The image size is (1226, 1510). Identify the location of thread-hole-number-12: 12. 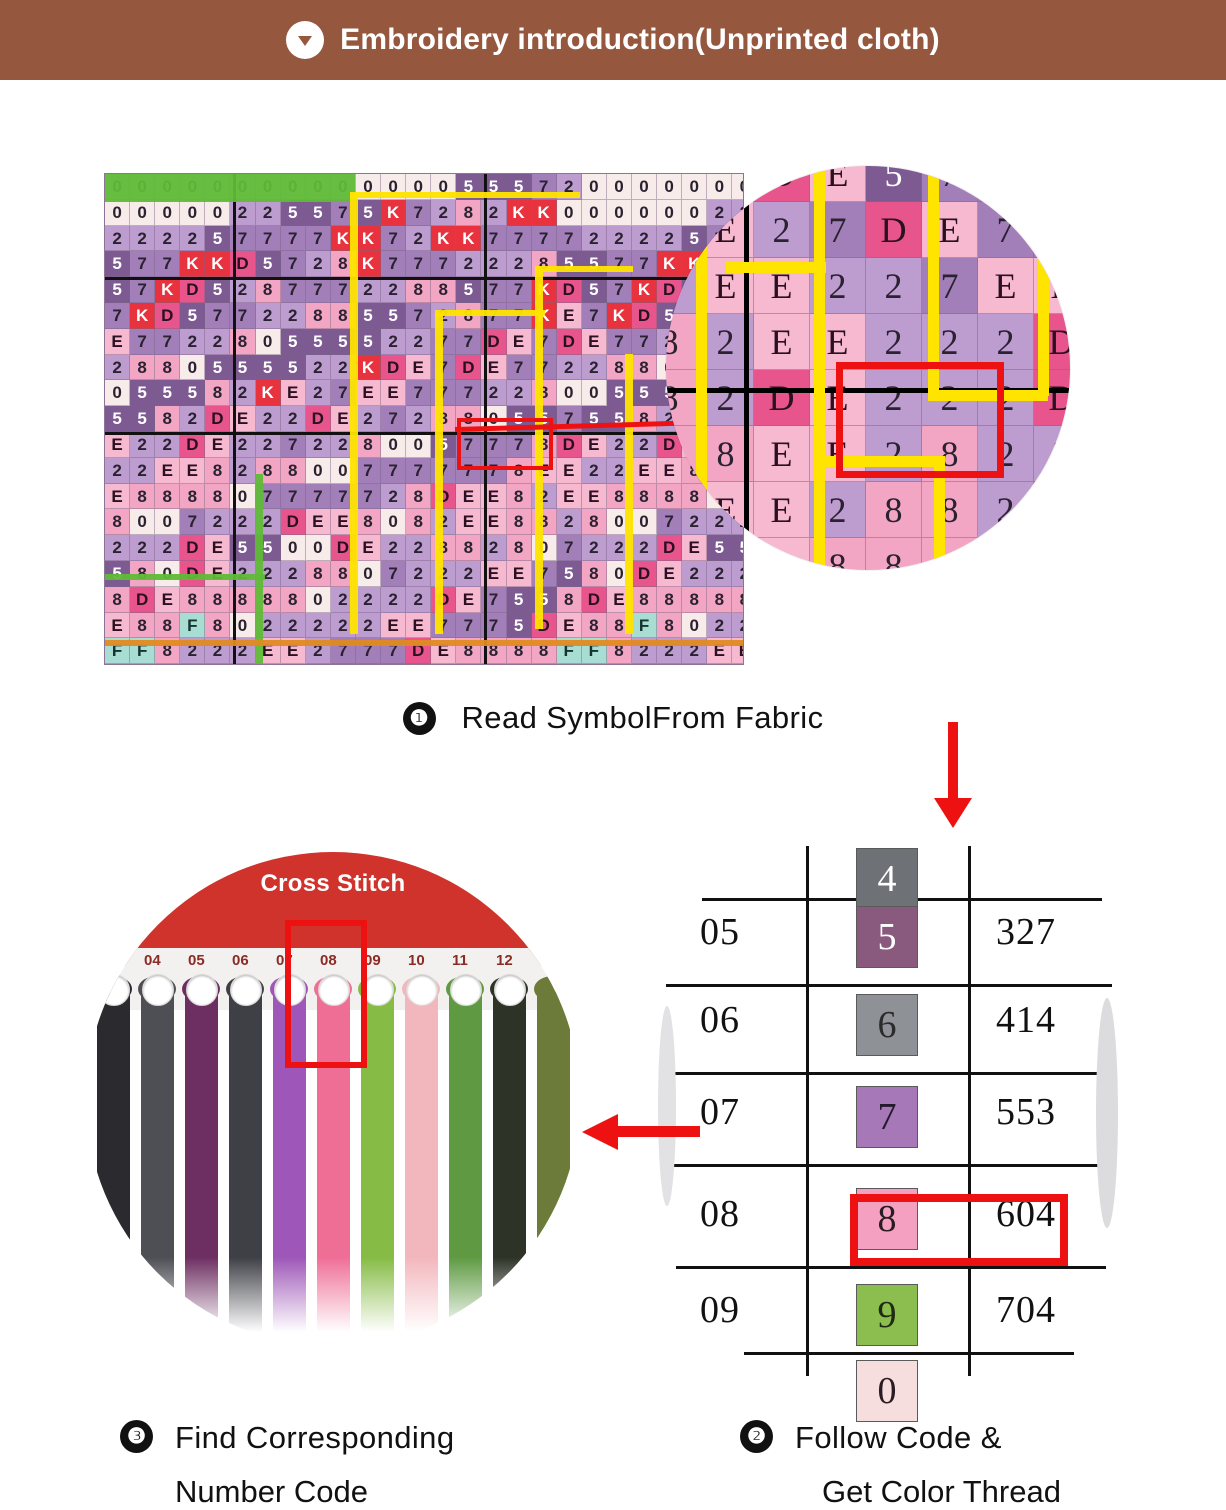
(504, 960).